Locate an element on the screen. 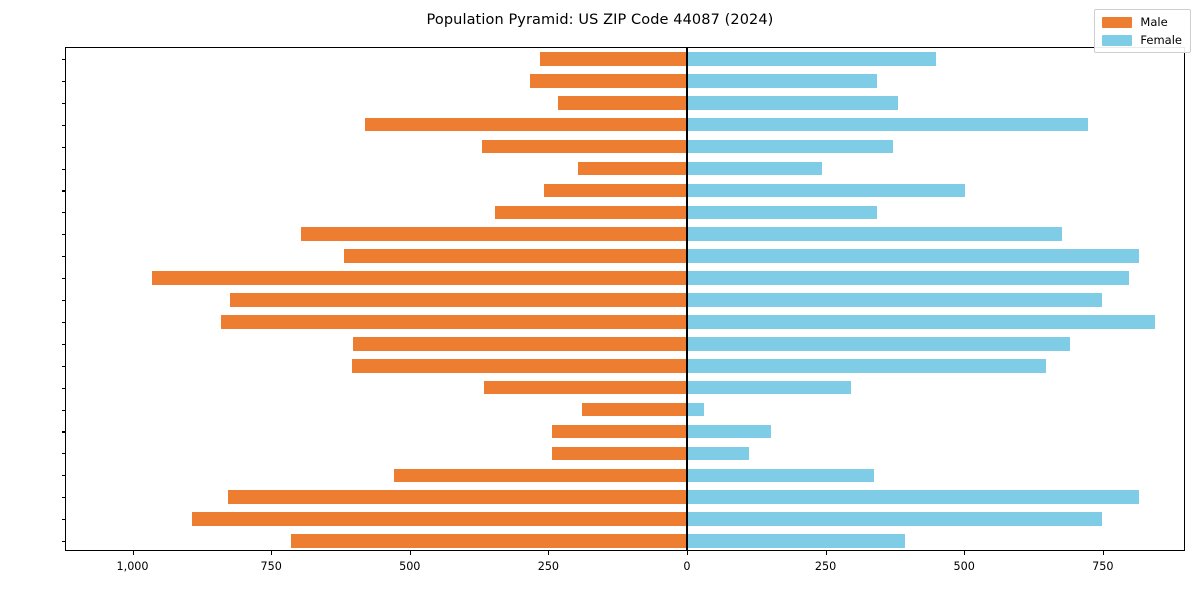  chart-legend: Male Female is located at coordinates (1142, 31).